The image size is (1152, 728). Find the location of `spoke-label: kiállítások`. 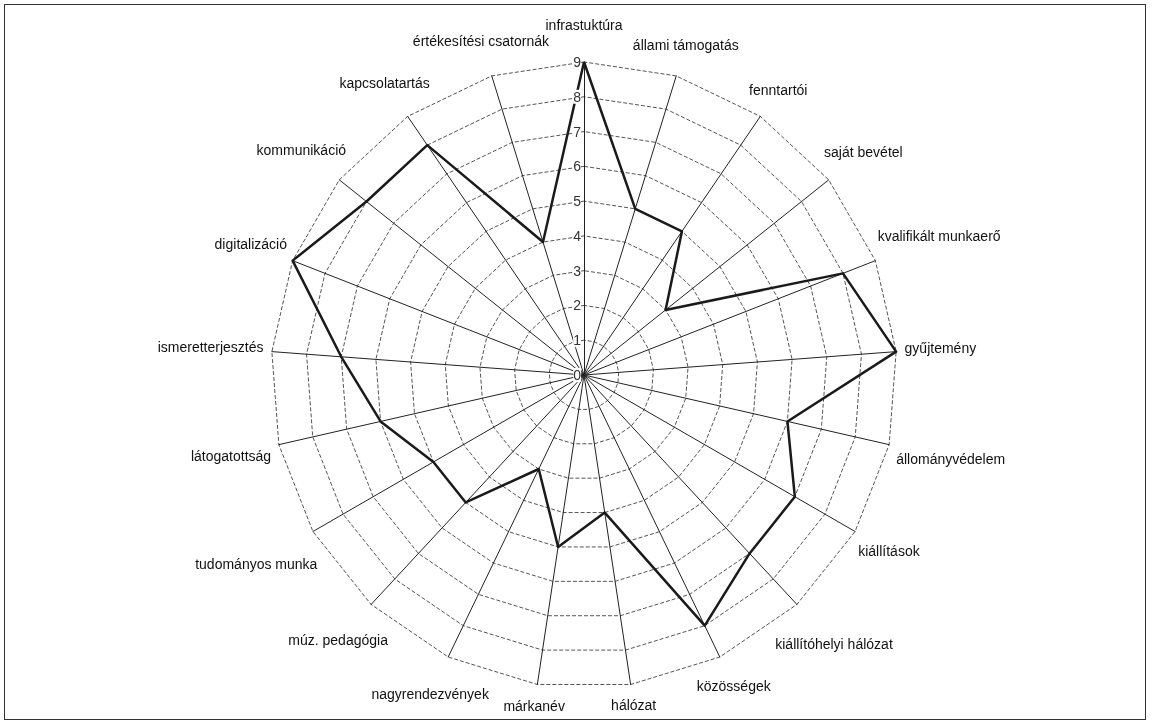

spoke-label: kiállítások is located at coordinates (889, 551).